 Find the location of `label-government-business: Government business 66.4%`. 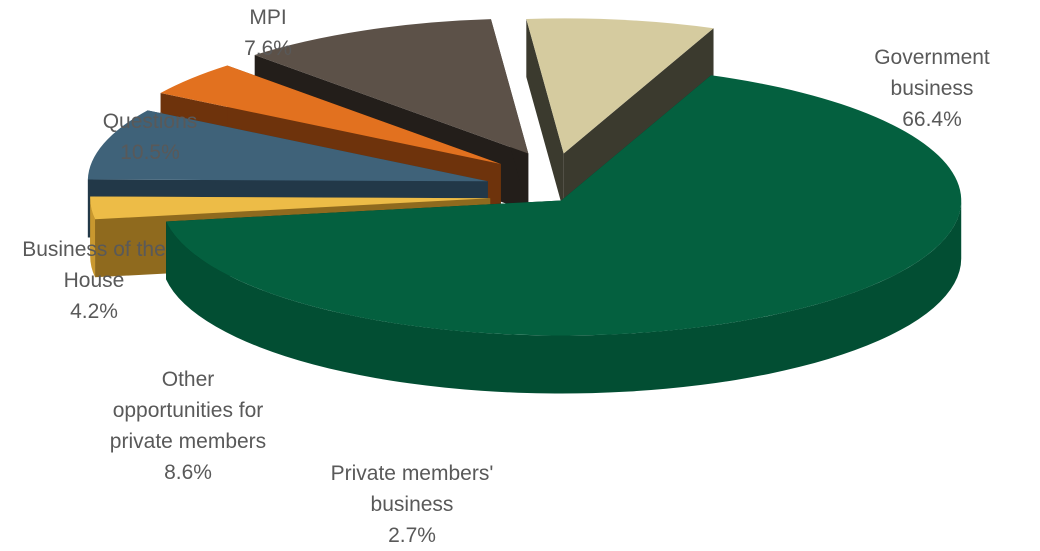

label-government-business: Government business 66.4% is located at coordinates (932, 88).